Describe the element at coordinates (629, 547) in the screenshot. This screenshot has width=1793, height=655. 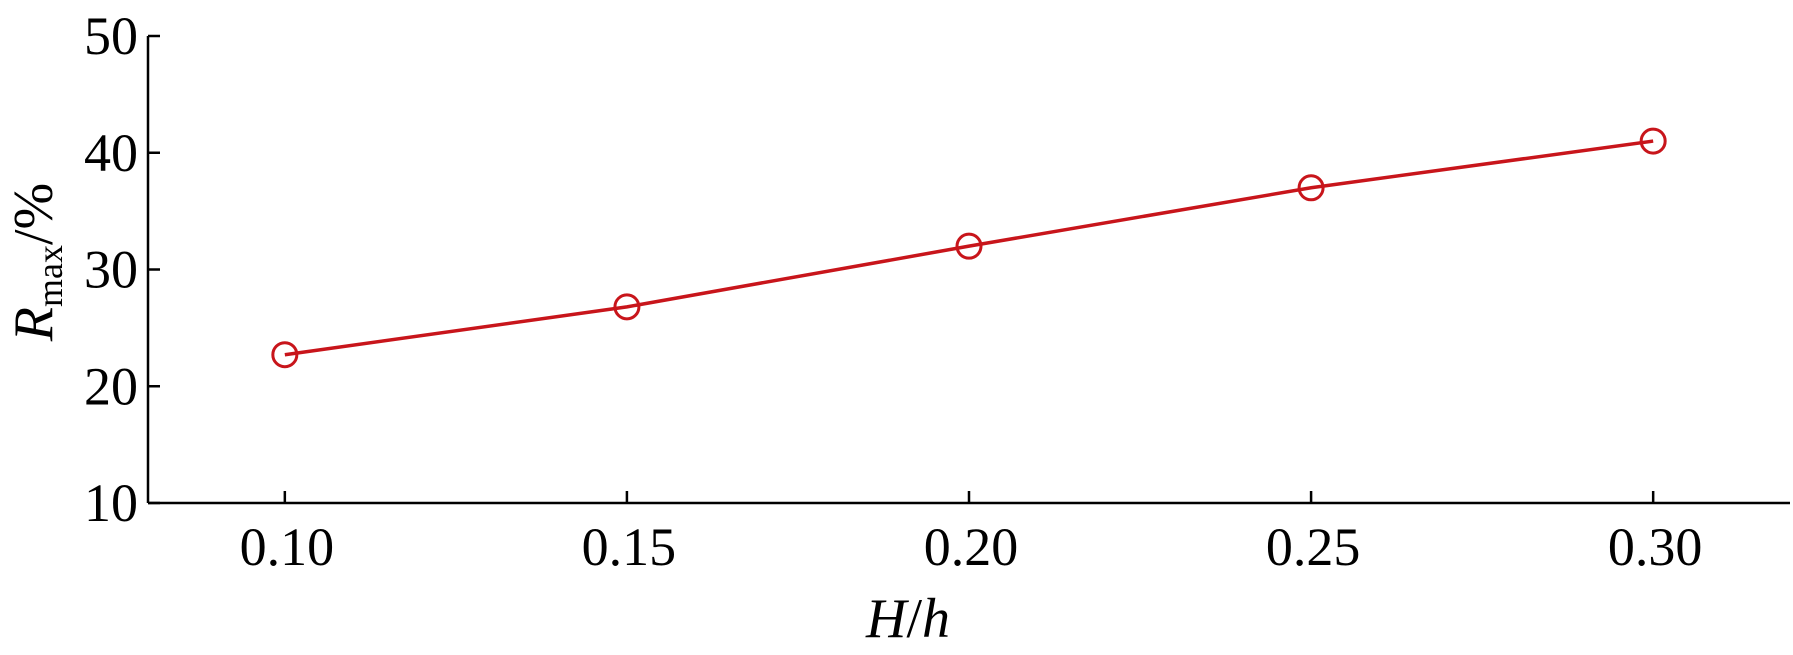
I see `x-tick-label: 0.15` at that location.